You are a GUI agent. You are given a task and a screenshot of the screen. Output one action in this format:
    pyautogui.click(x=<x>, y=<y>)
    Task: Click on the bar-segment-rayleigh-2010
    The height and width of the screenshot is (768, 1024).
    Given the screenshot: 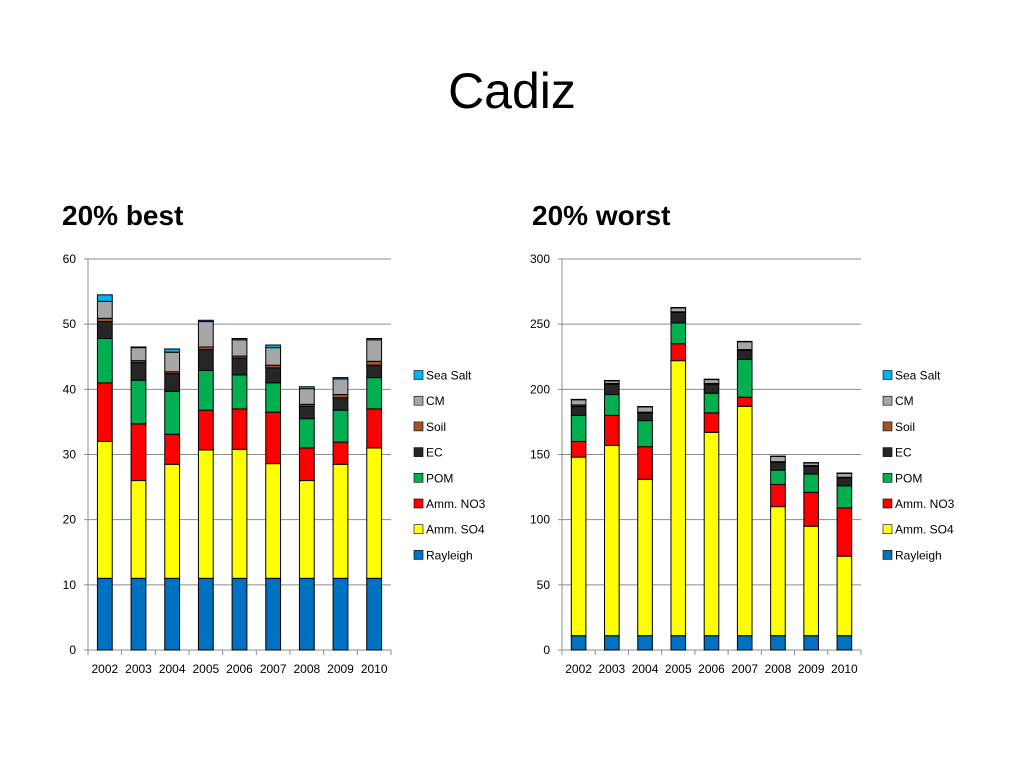 What is the action you would take?
    pyautogui.click(x=844, y=643)
    